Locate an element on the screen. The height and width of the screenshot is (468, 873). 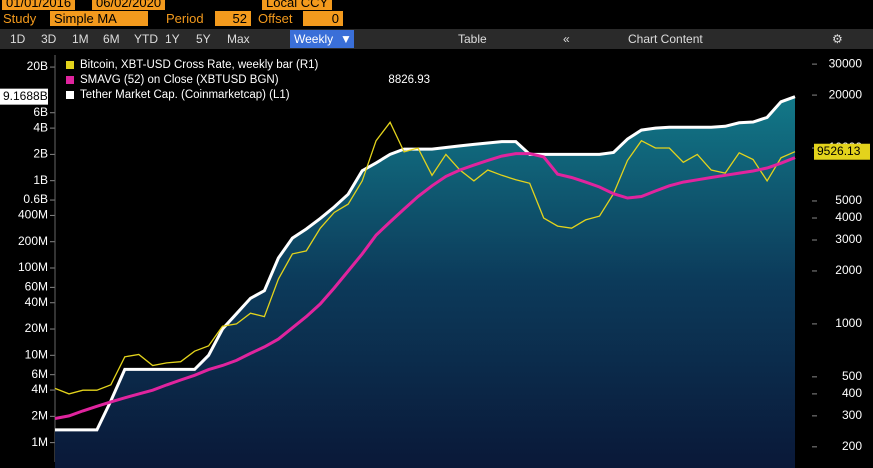
y2-tick-label: 20000 is located at coordinates (846, 94).